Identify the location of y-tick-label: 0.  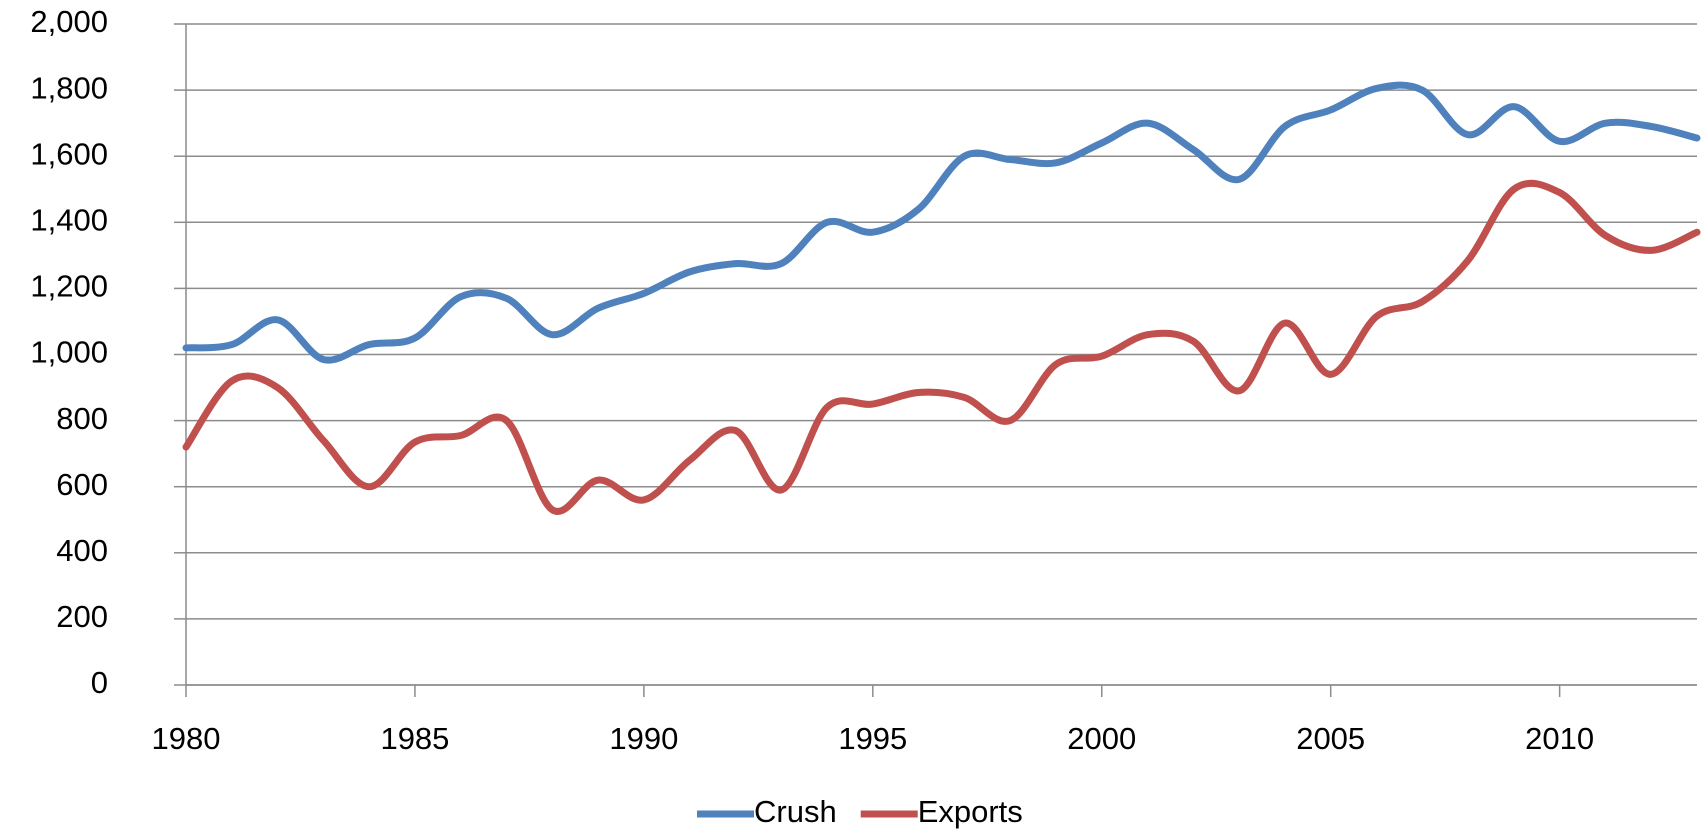
(99, 682).